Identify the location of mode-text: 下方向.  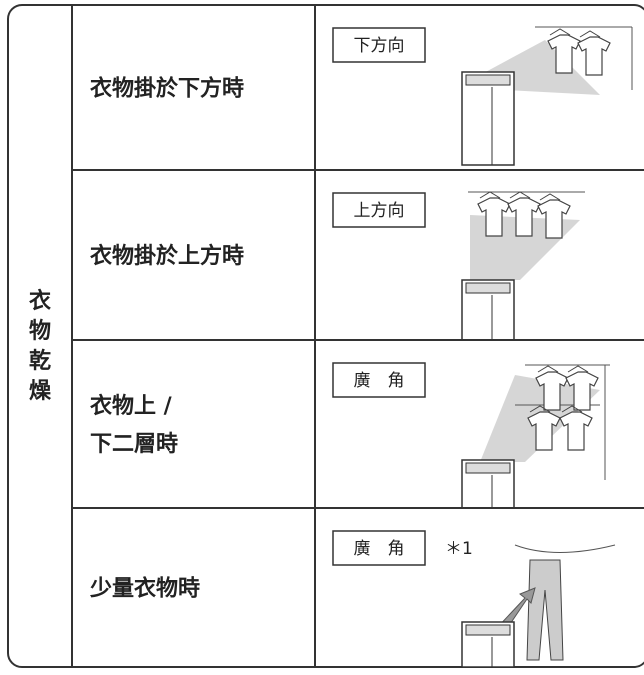
(379, 46).